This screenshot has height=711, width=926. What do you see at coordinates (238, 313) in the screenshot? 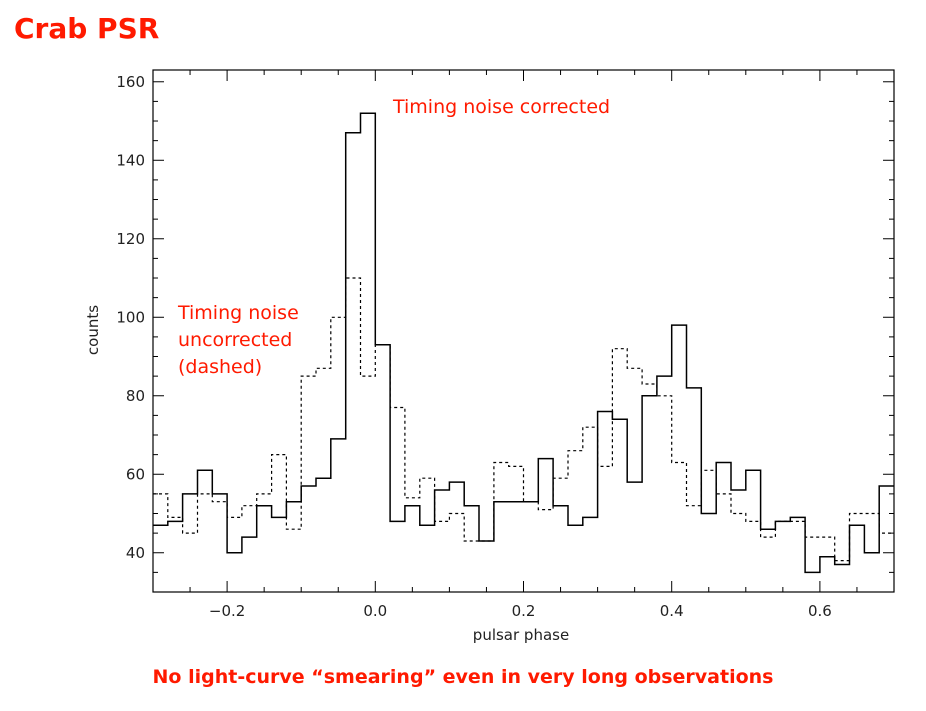
I see `annotation-uncorrected-line-1: Timing noise` at bounding box center [238, 313].